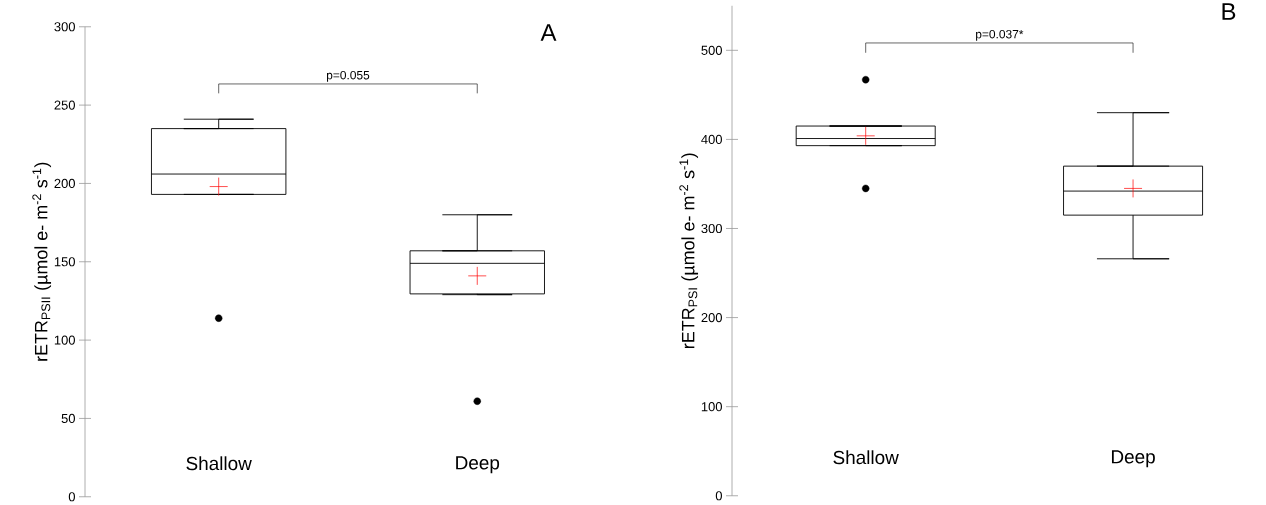 Image resolution: width=1266 pixels, height=505 pixels. Describe the element at coordinates (64, 105) in the screenshot. I see `y-tick-label: 250` at that location.